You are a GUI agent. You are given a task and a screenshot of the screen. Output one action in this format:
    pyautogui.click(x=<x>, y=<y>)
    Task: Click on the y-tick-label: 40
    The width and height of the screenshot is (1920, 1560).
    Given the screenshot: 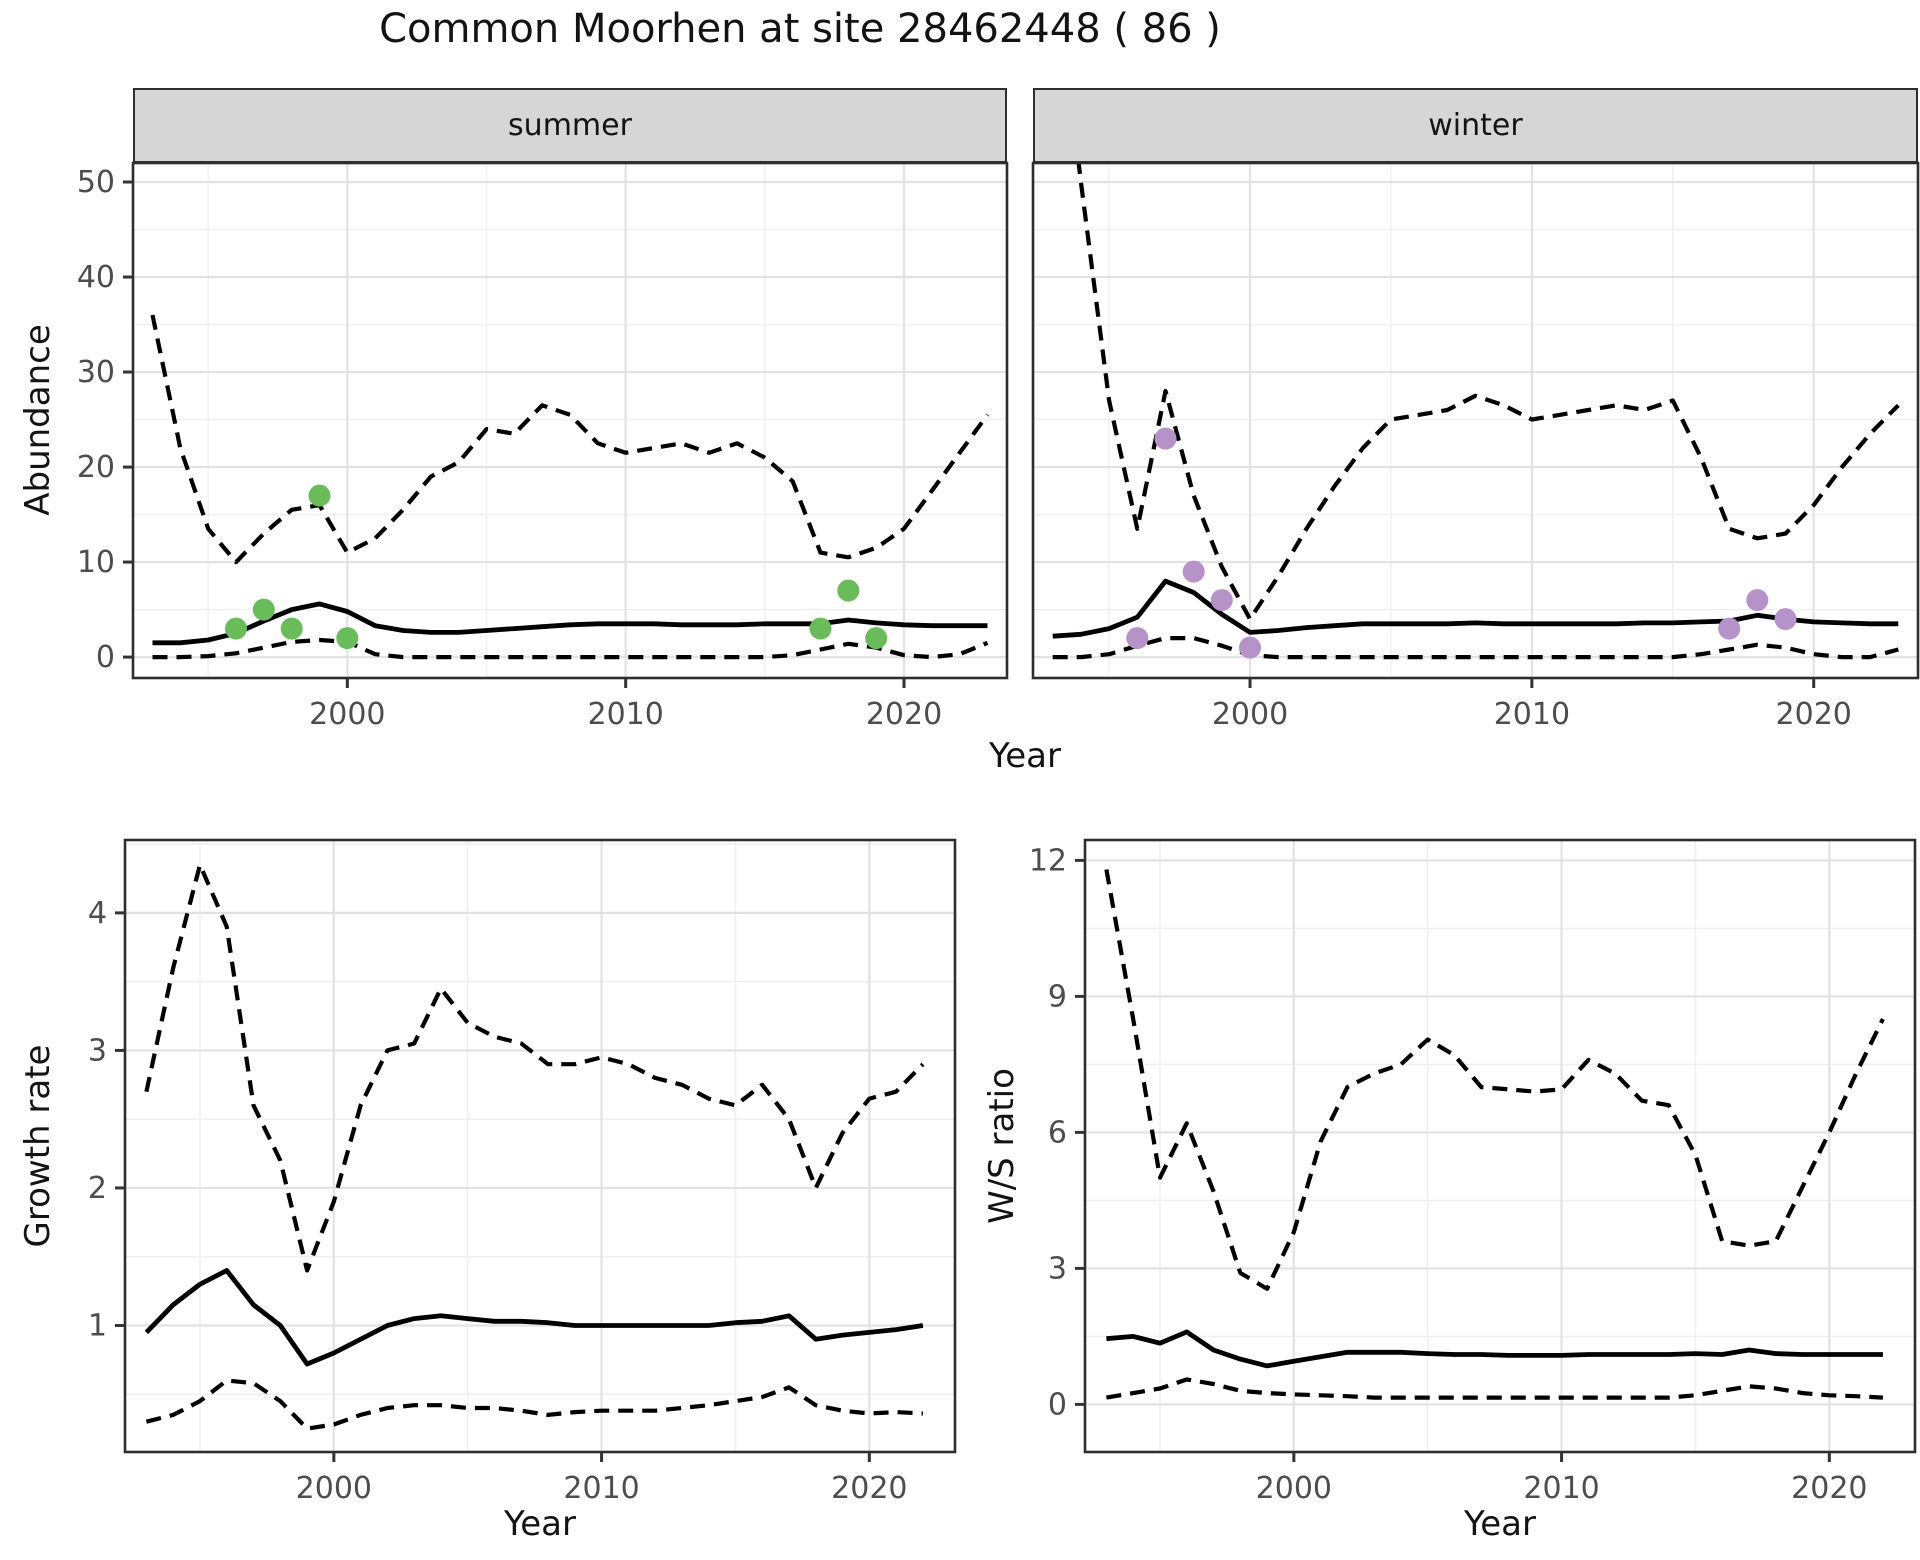 What is the action you would take?
    pyautogui.click(x=96, y=277)
    